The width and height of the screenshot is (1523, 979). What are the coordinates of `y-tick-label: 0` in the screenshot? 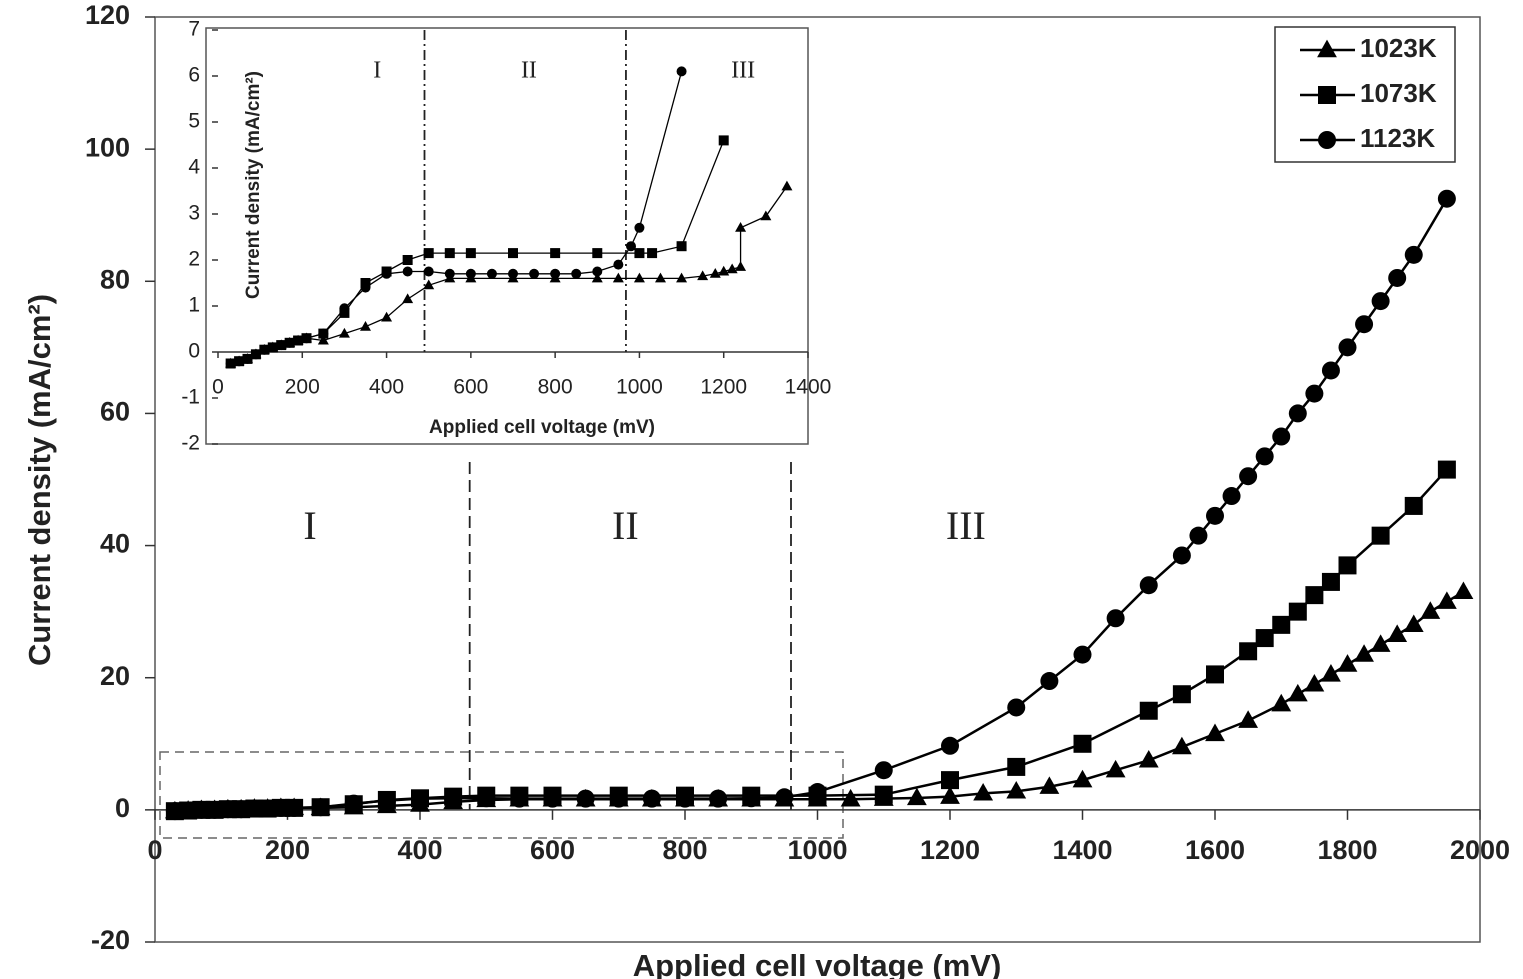 It's located at (194, 351).